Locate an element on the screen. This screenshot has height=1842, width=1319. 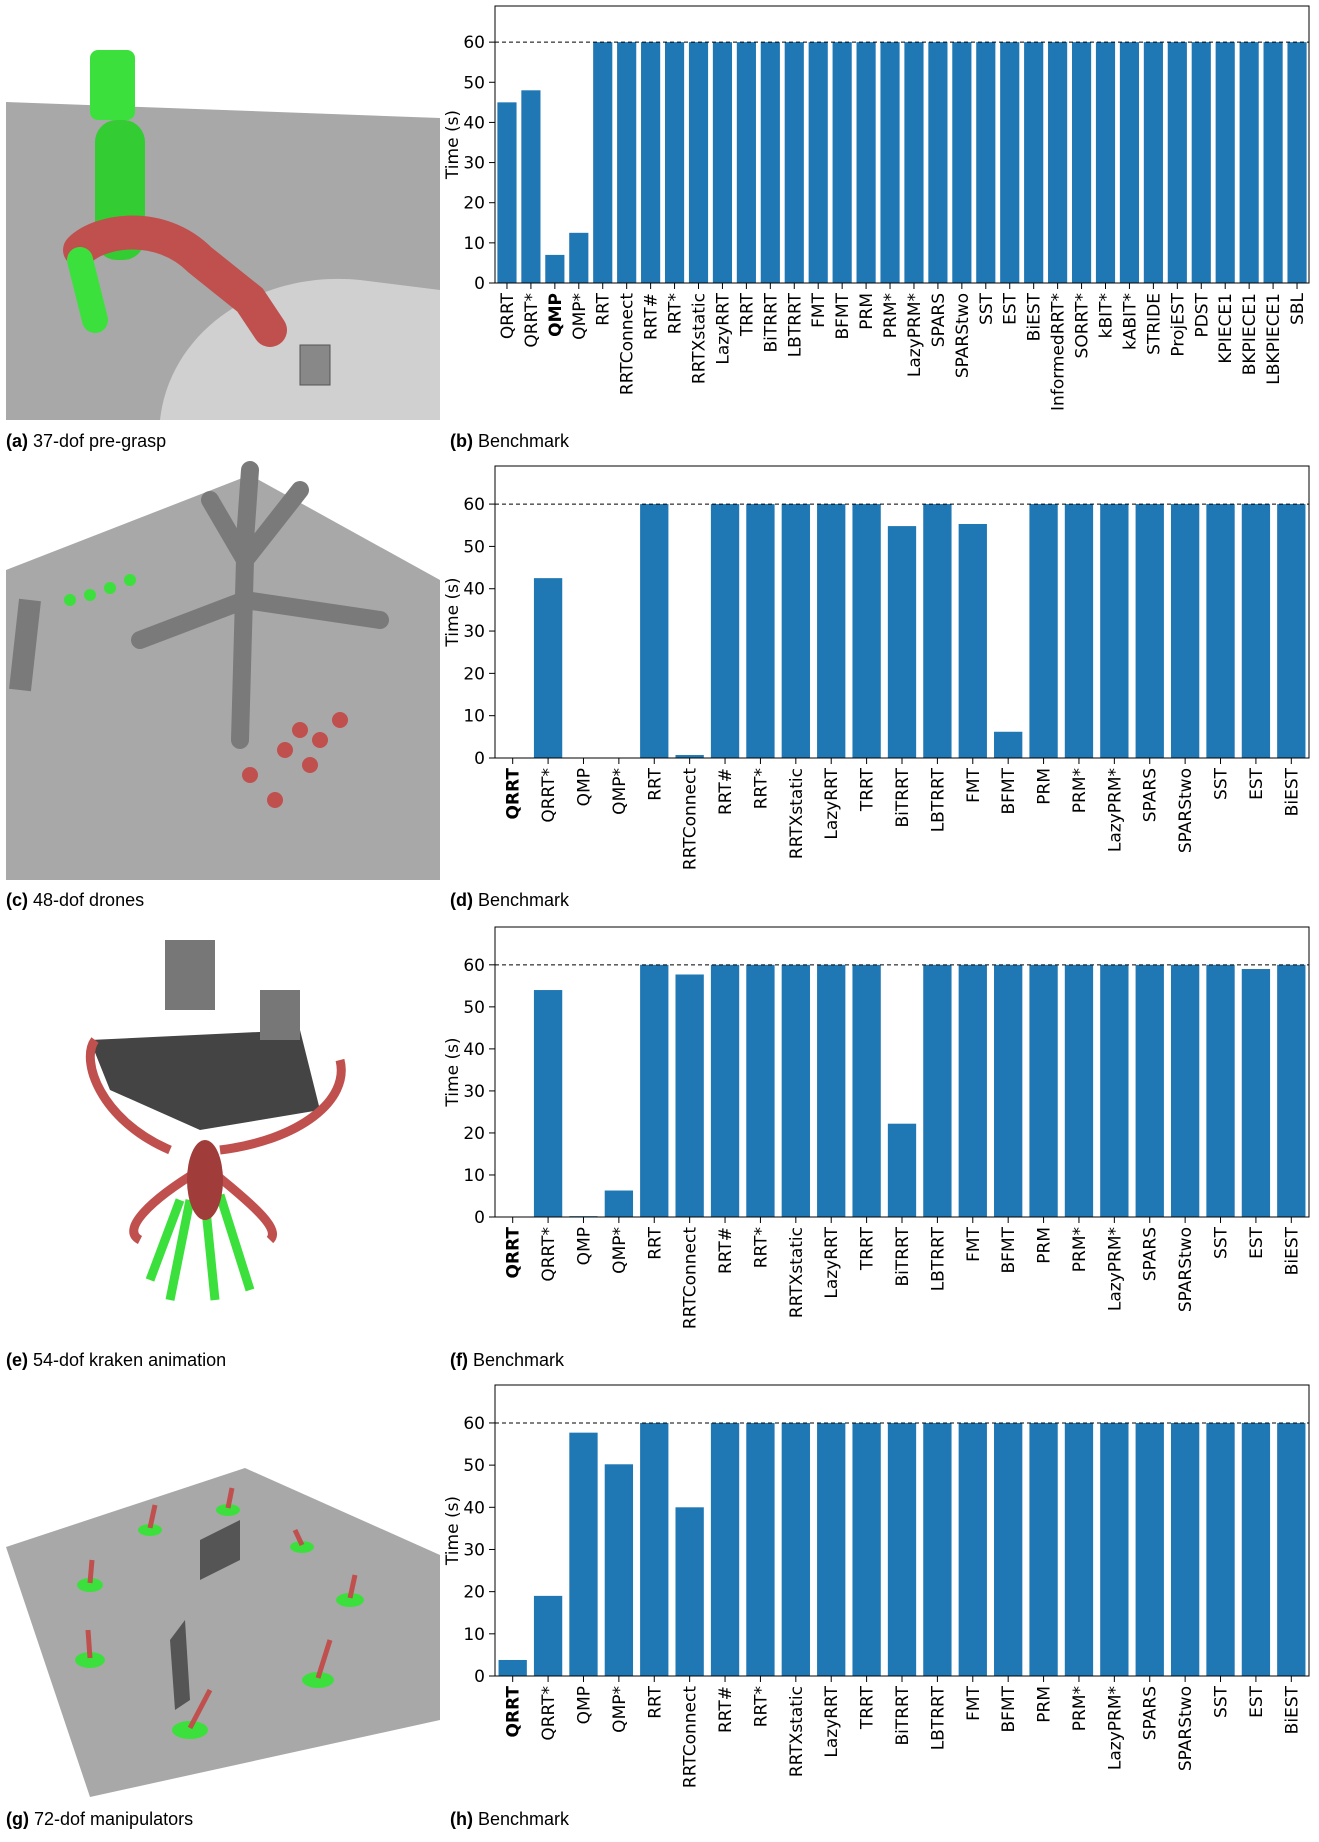
x-tick-label: BFMT is located at coordinates (1009, 1249).